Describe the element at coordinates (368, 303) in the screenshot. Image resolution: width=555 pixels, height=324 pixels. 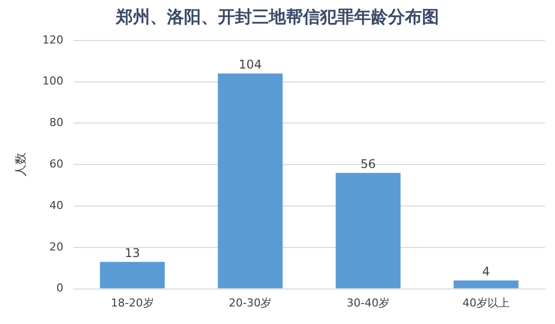
I see `x-tick-label: 30-40岁` at that location.